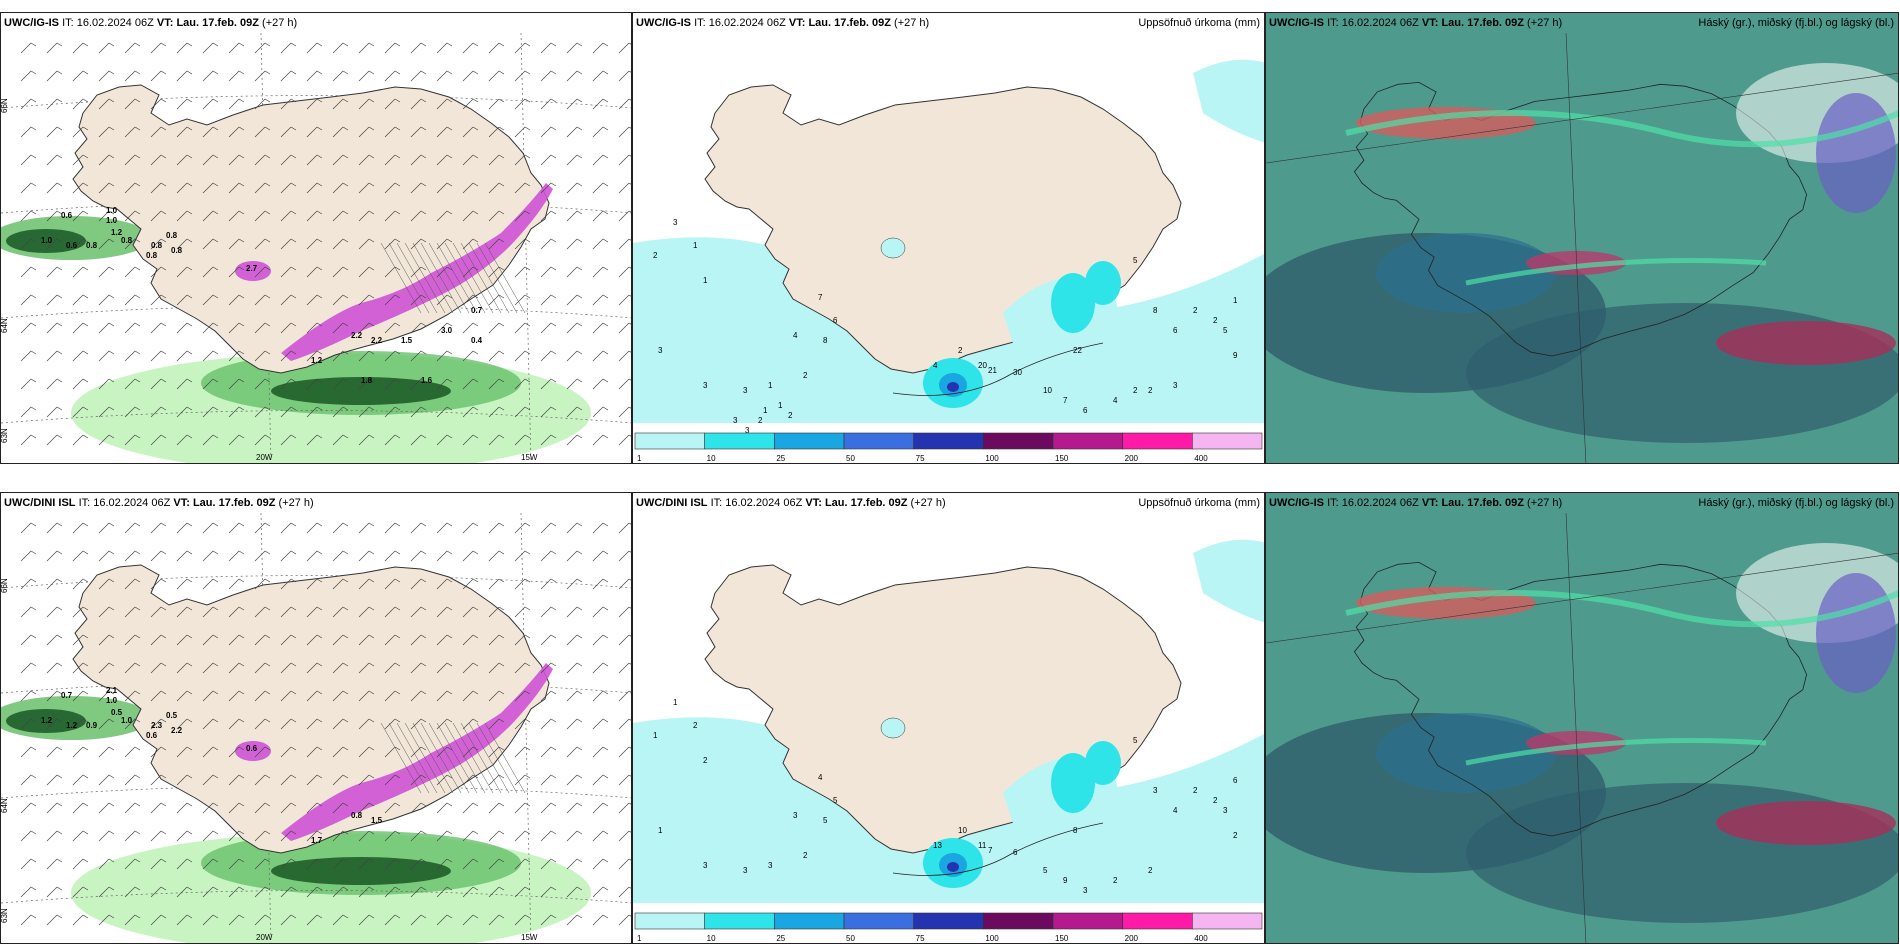 This screenshot has height=950, width=1900. Describe the element at coordinates (1077, 350) in the screenshot. I see `value-label: 22` at that location.